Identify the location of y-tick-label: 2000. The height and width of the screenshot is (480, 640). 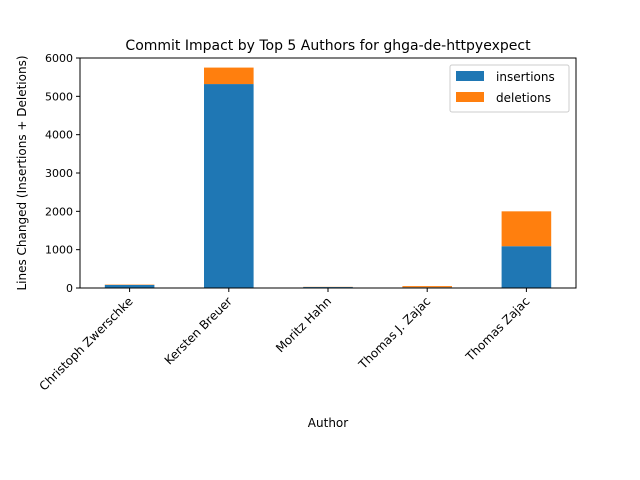
(59, 211).